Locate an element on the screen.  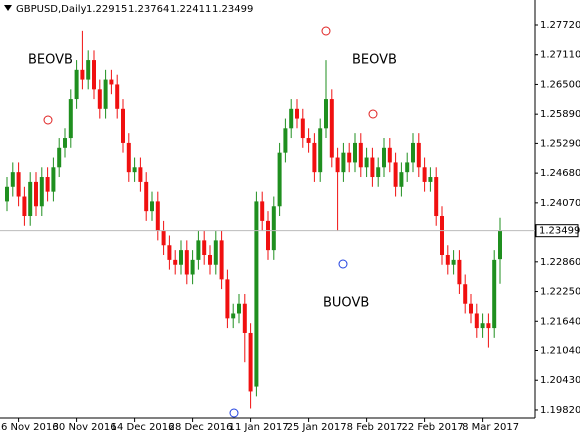
x-tick-label: 11 Jan 2017 is located at coordinates (259, 427).